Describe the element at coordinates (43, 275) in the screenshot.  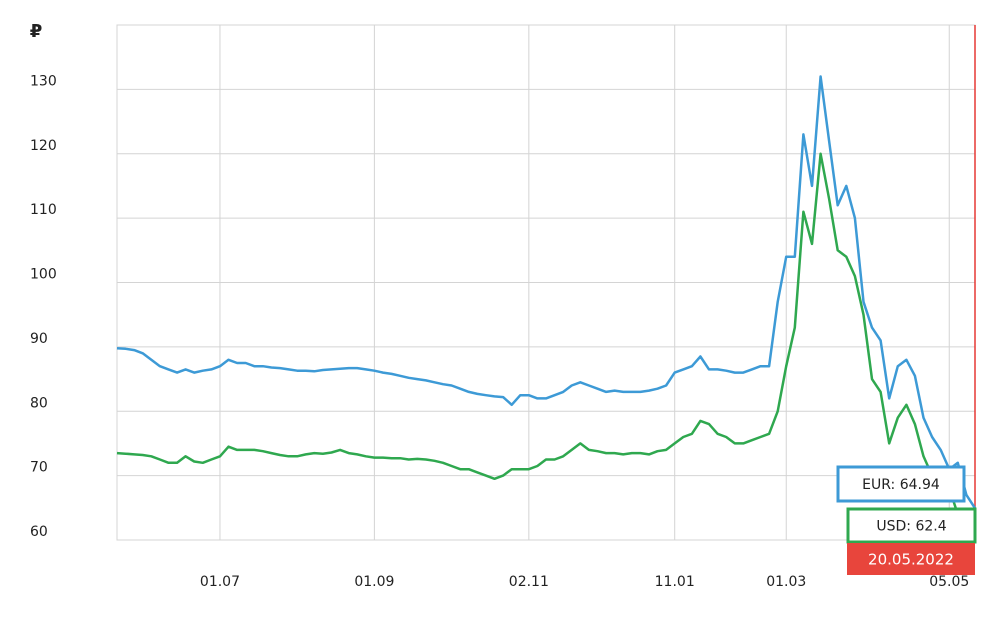
I see `y-tick-label: 100` at that location.